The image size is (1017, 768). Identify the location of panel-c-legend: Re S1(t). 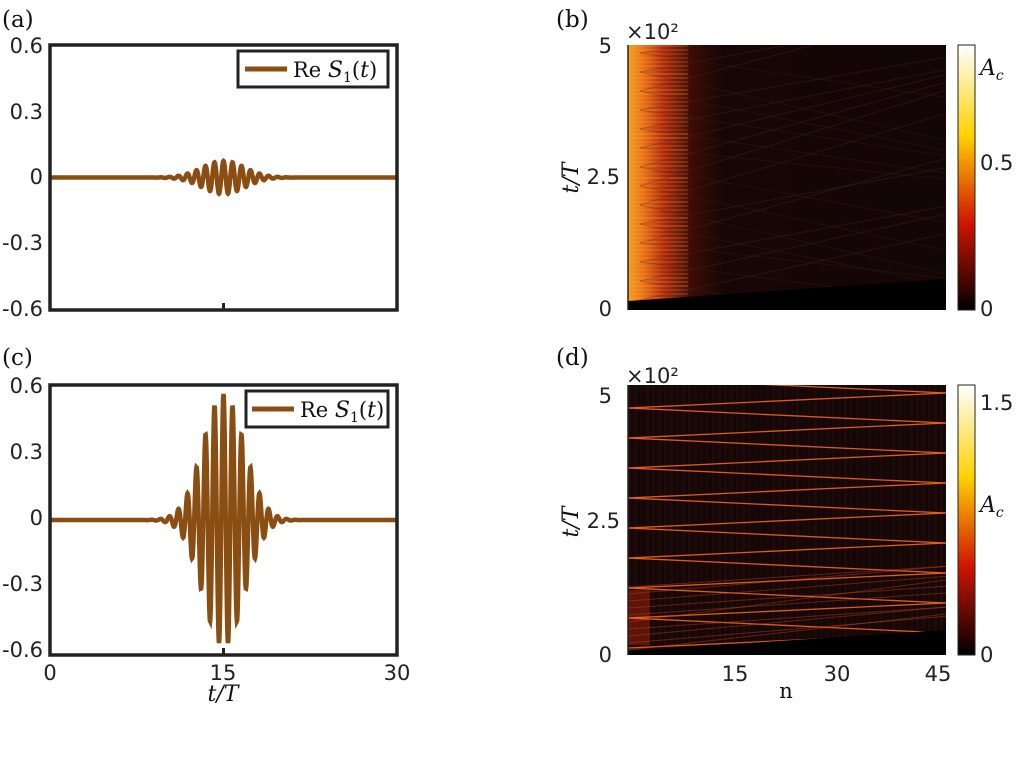
(317, 409).